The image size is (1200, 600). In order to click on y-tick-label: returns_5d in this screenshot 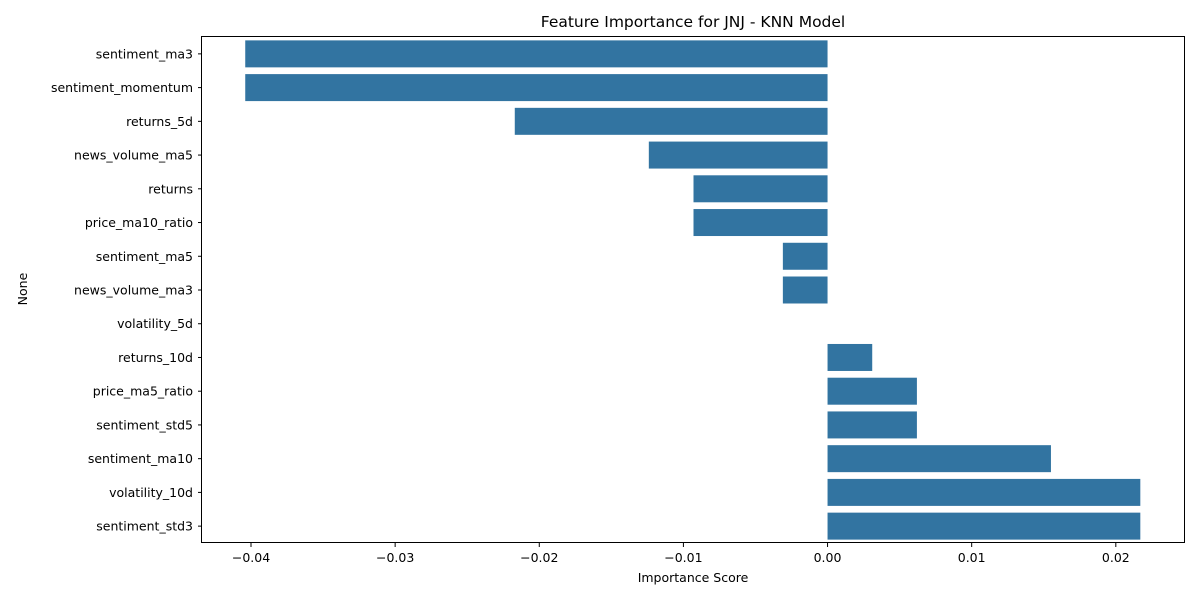, I will do `click(159, 121)`.